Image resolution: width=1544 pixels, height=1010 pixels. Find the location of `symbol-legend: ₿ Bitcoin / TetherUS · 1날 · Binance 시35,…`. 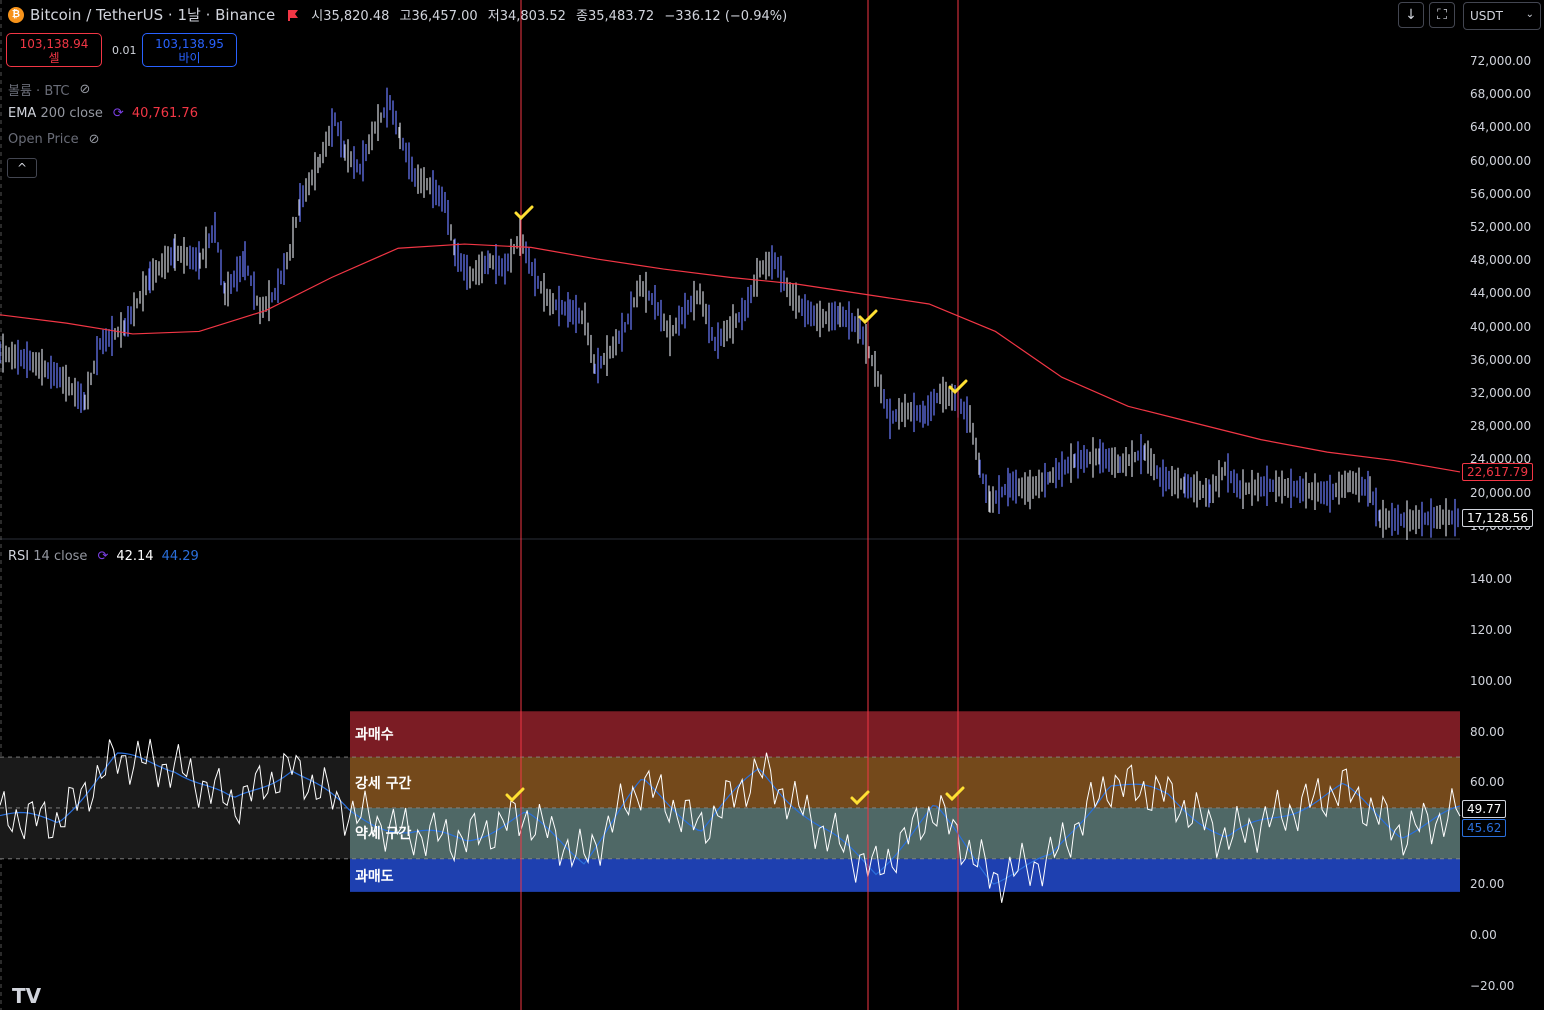

symbol-legend: ₿ Bitcoin / TetherUS · 1날 · Binance 시35,… is located at coordinates (400, 14).